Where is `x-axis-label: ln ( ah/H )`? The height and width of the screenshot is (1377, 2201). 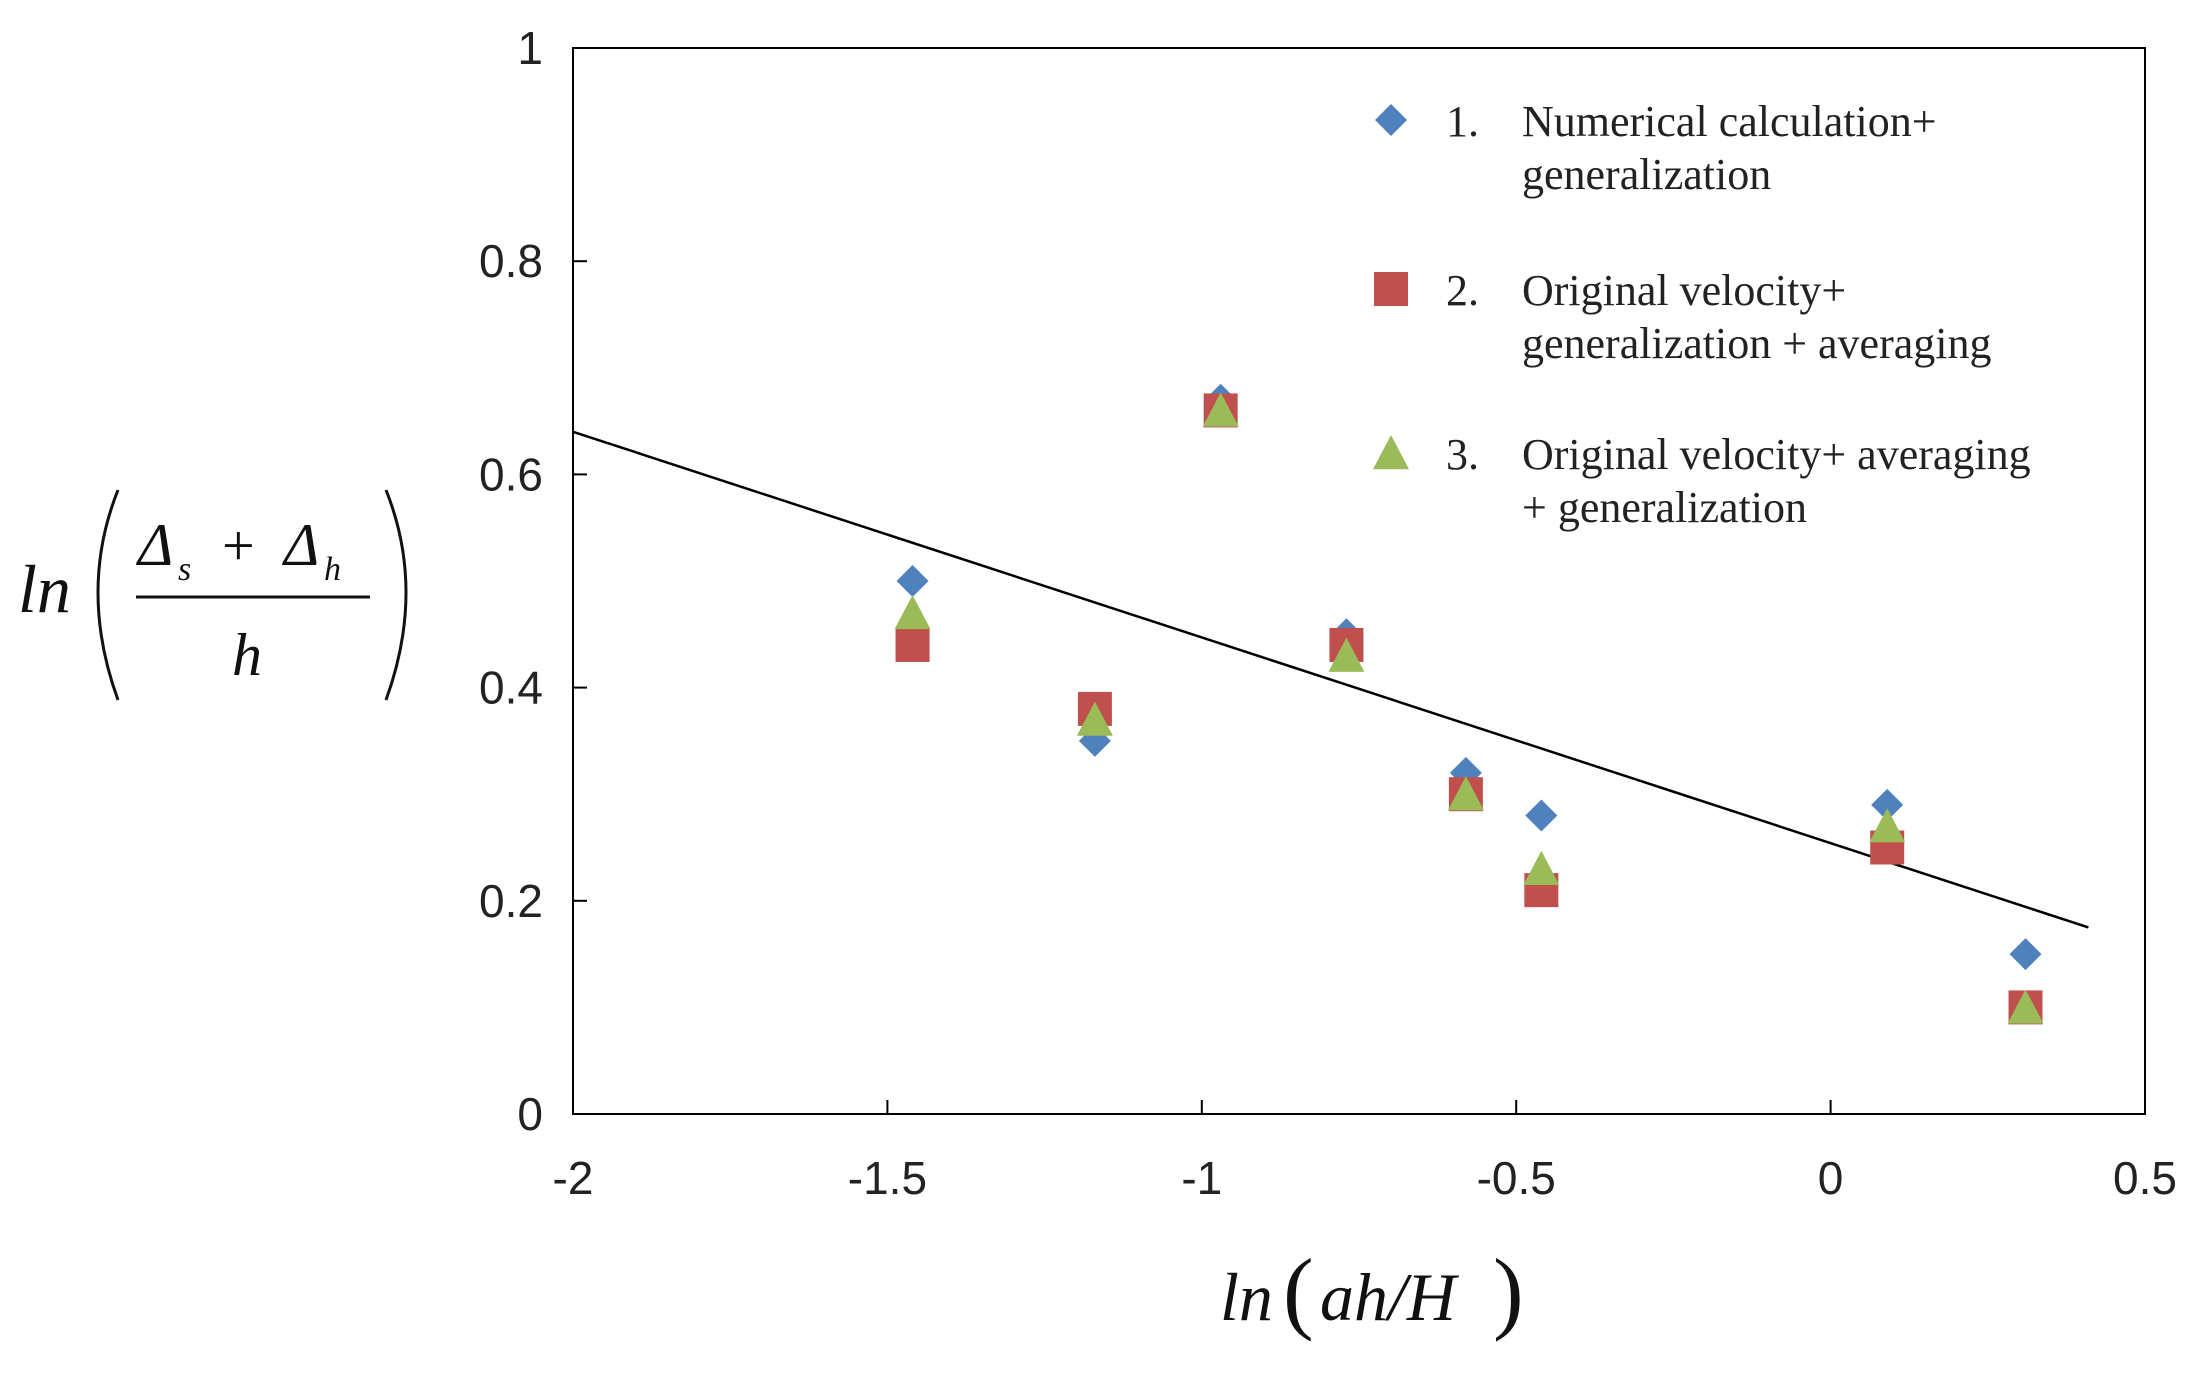
x-axis-label: ln ( ah/H ) is located at coordinates (1372, 1291).